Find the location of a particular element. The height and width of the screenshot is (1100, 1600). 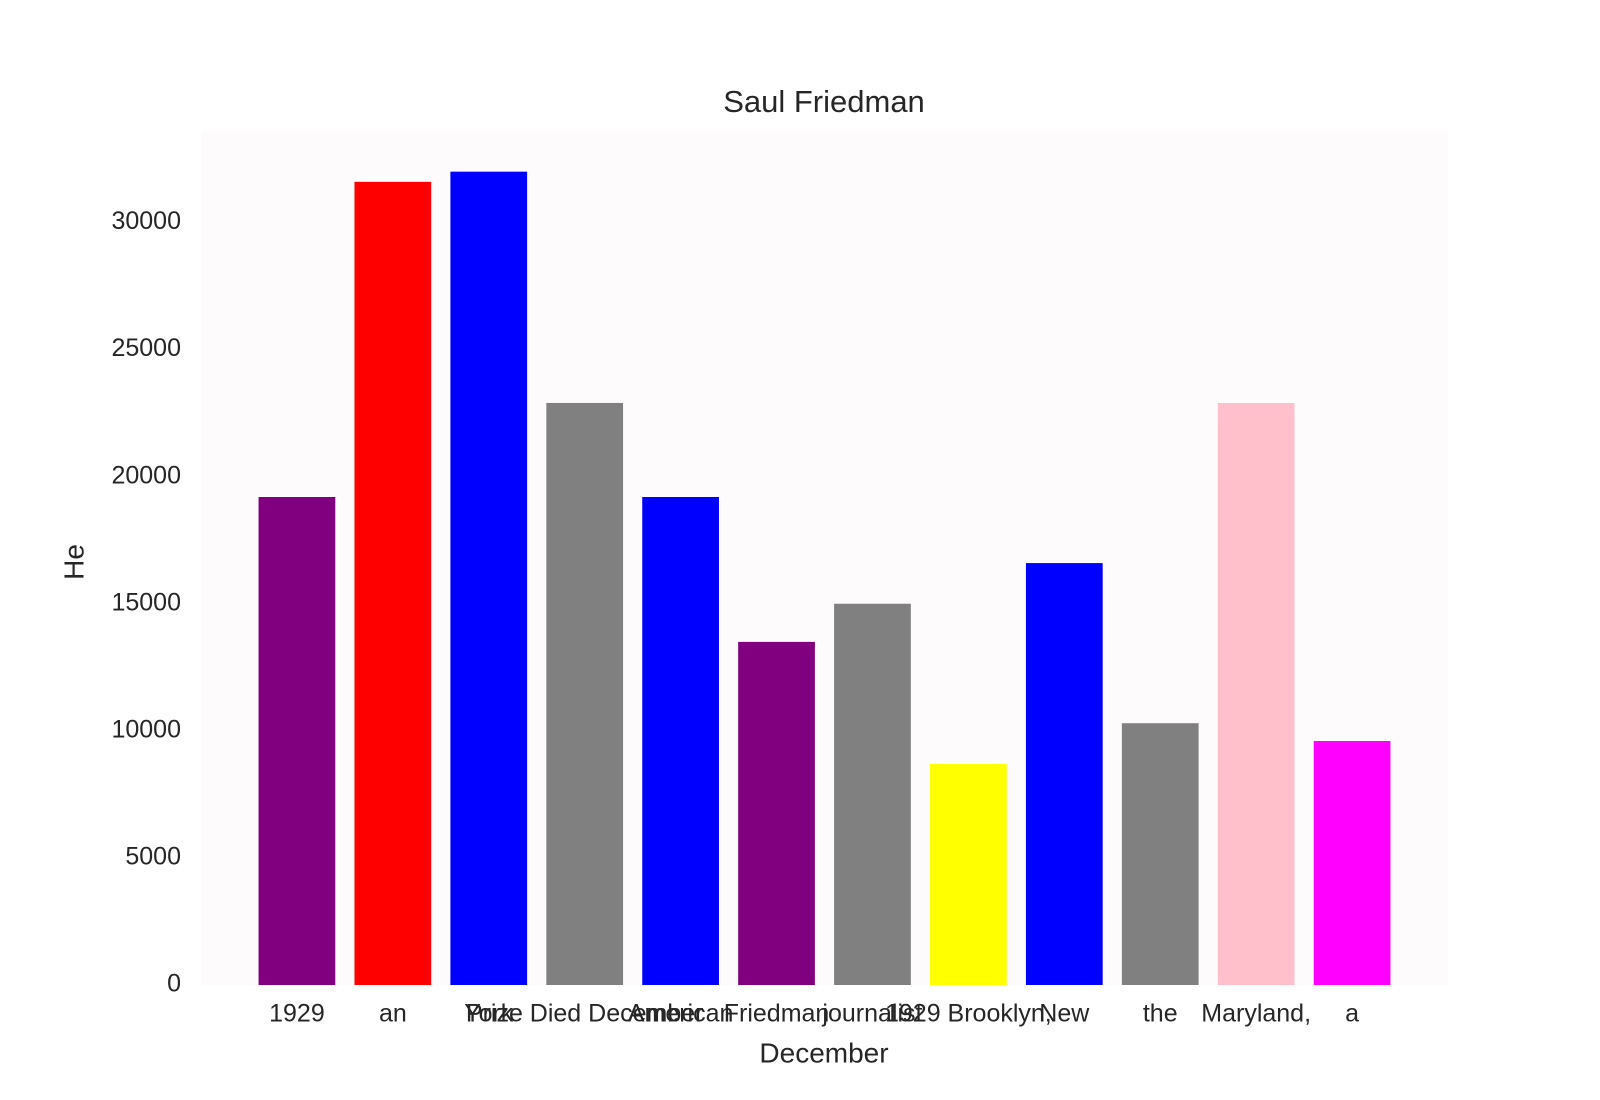

x-tick-label: New is located at coordinates (1064, 1014).